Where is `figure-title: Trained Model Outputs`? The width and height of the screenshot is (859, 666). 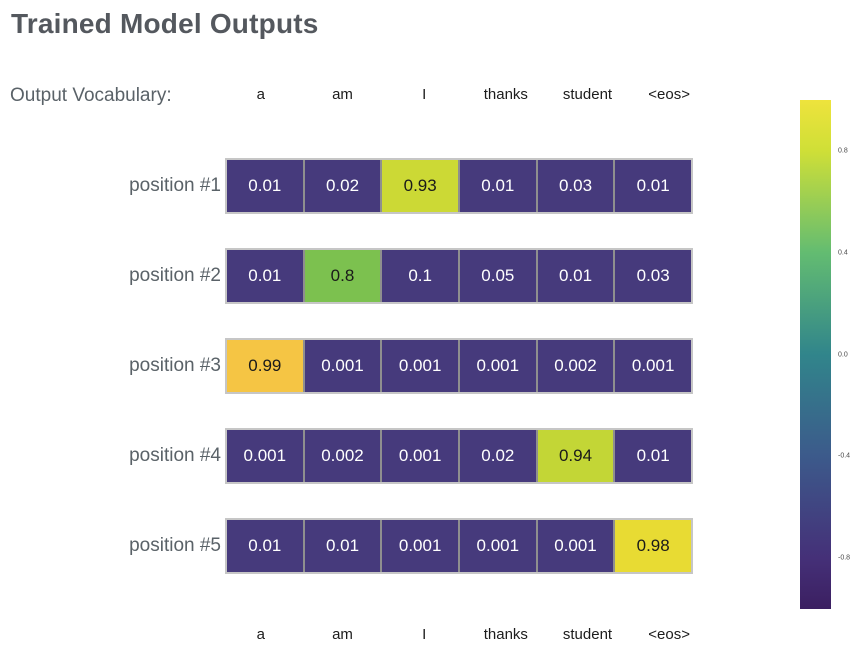
figure-title: Trained Model Outputs is located at coordinates (165, 23).